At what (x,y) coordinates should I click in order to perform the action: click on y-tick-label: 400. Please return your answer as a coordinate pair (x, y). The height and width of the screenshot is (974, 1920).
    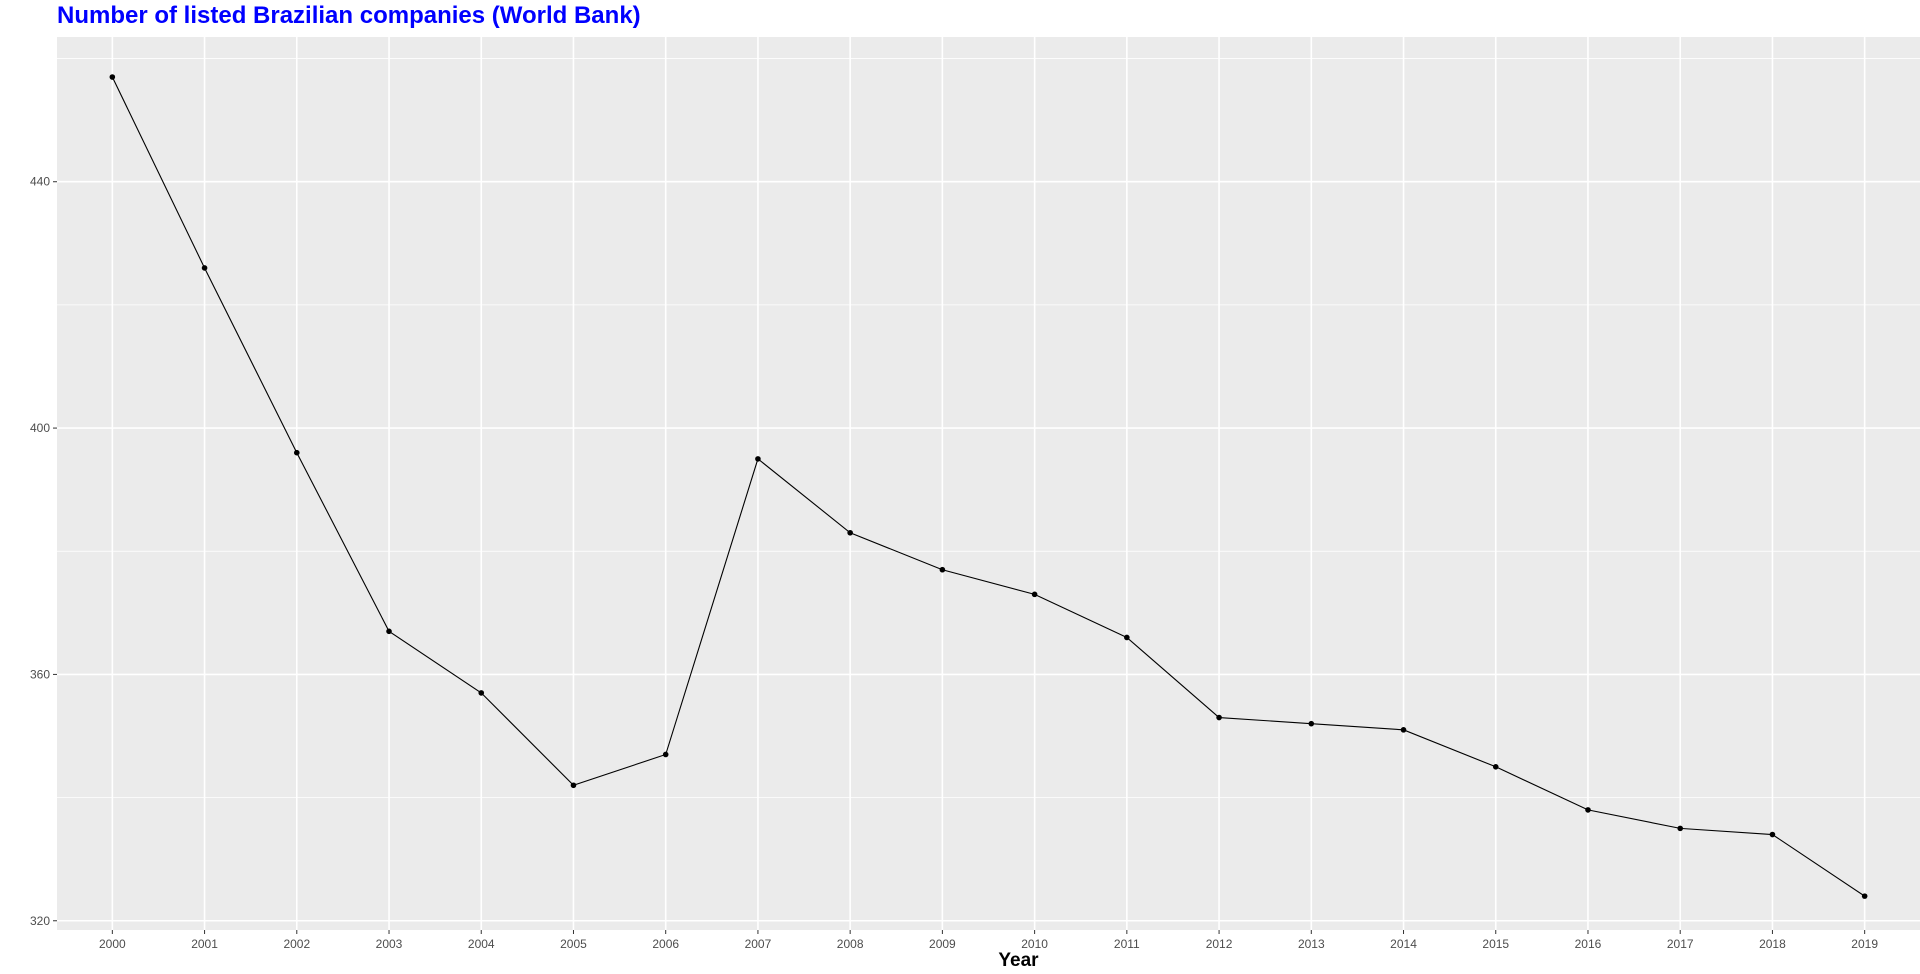
    Looking at the image, I should click on (40, 428).